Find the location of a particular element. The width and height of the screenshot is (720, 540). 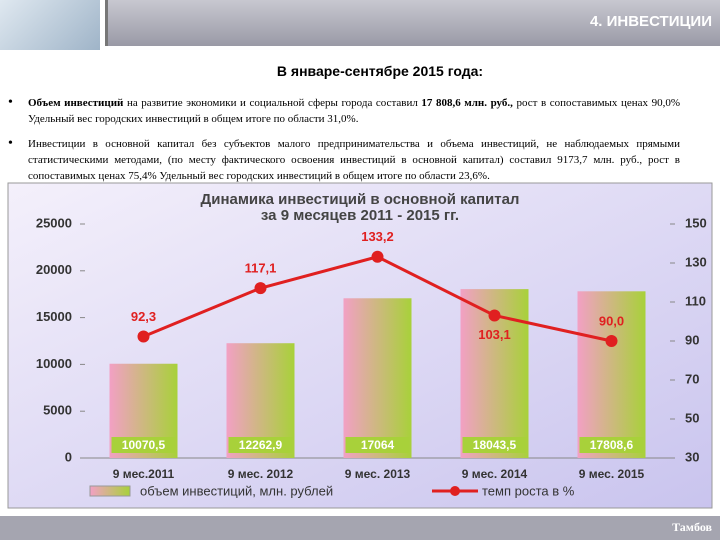

legend-label: объем инвестиций, млн. рублей is located at coordinates (236, 490).